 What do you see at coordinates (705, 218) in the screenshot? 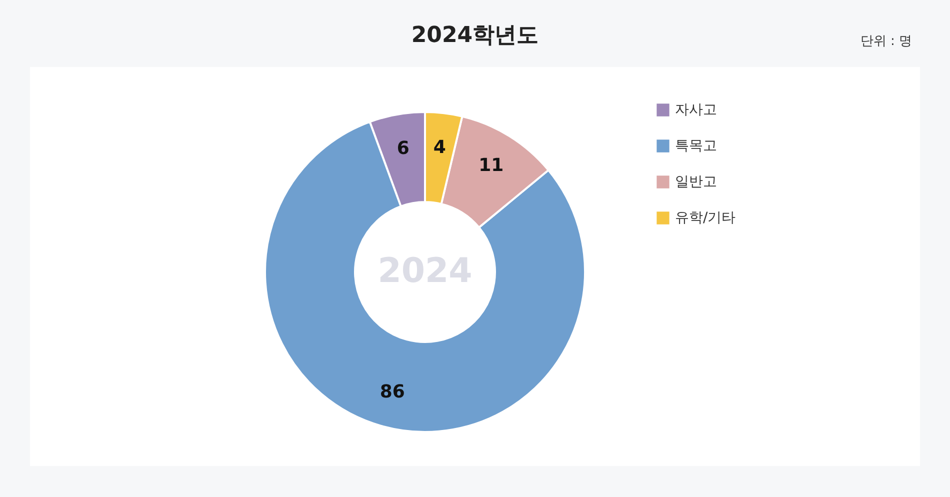
I see `legend-label: 유학/기타` at bounding box center [705, 218].